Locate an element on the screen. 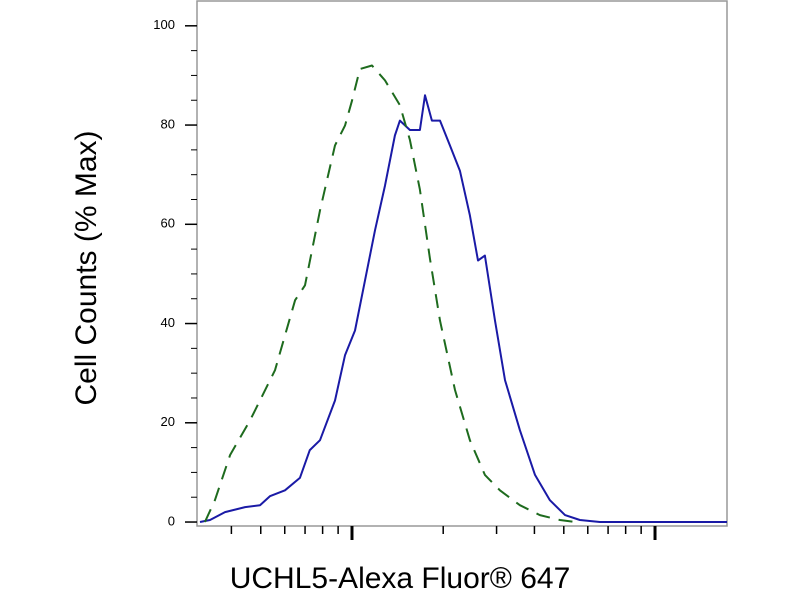 The image size is (800, 600). y-tick-label: 60 is located at coordinates (168, 223).